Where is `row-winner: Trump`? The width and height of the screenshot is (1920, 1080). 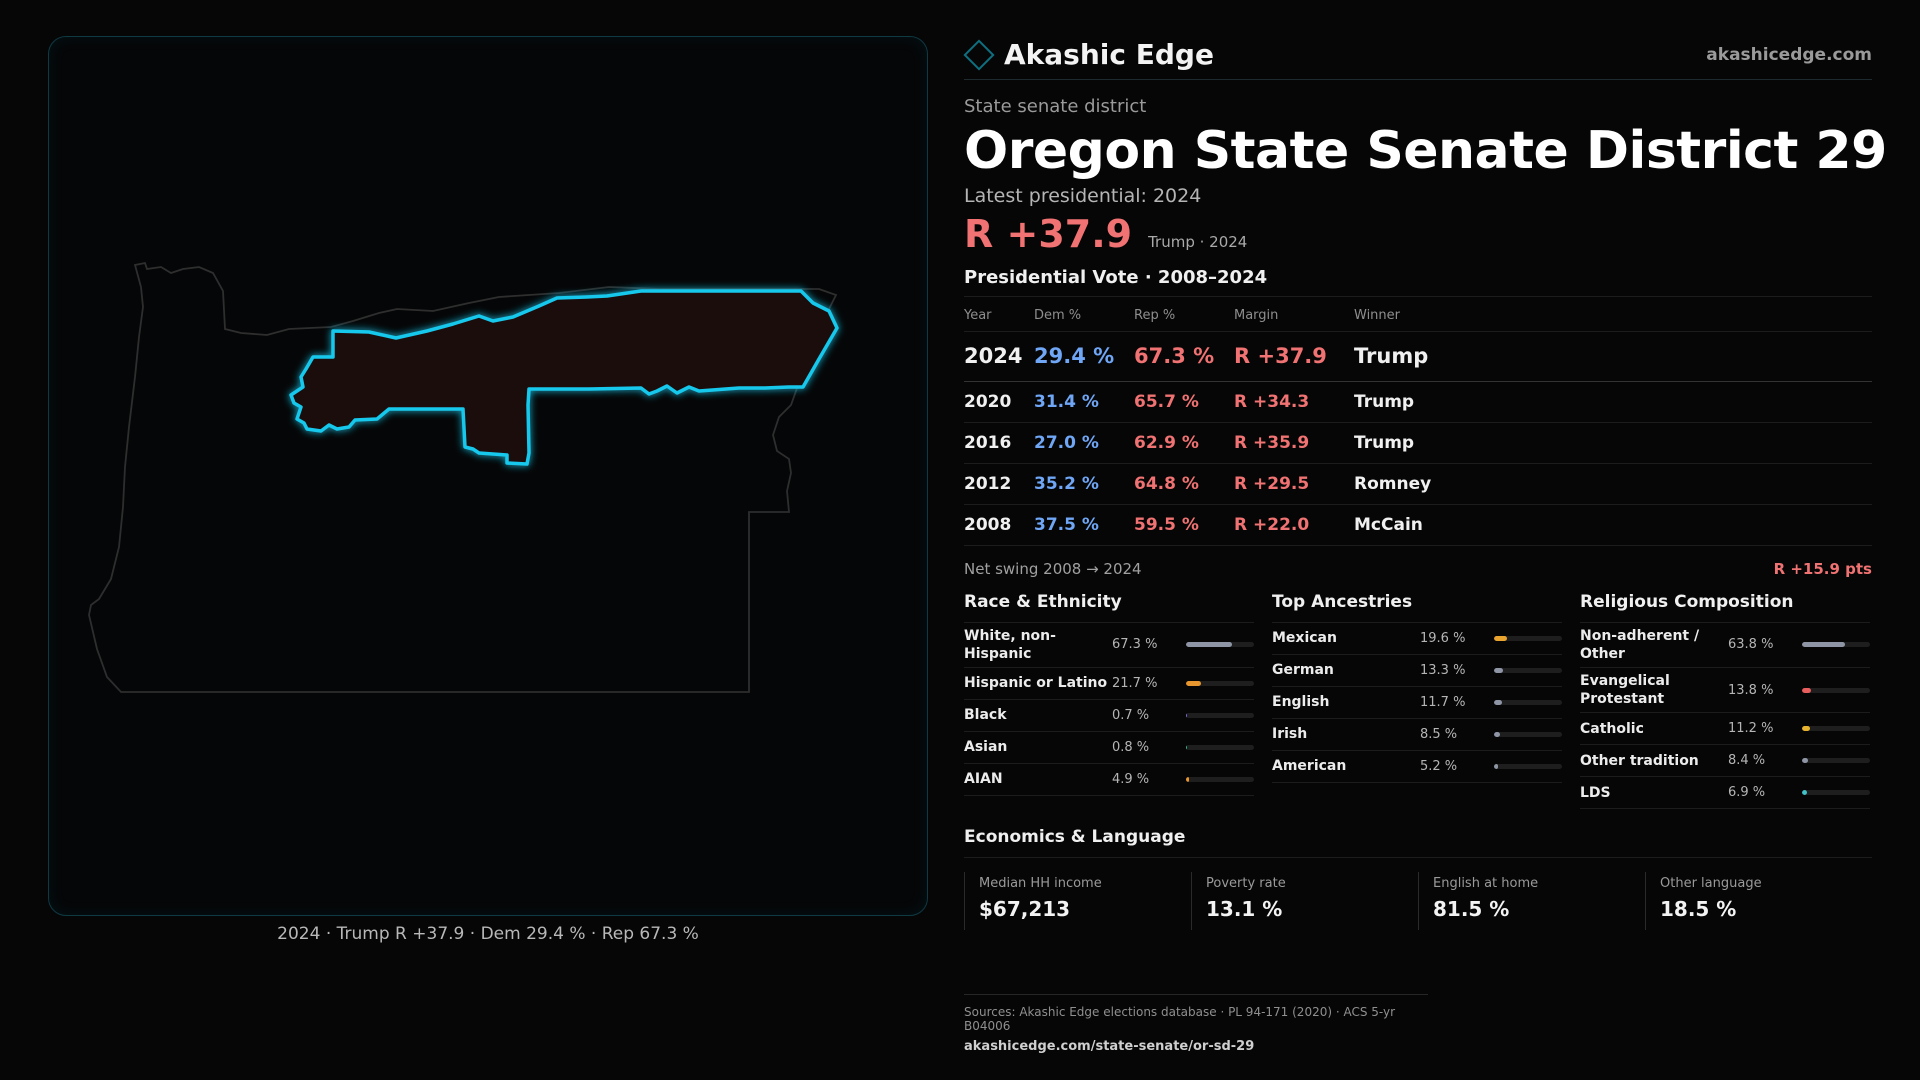 row-winner: Trump is located at coordinates (1613, 443).